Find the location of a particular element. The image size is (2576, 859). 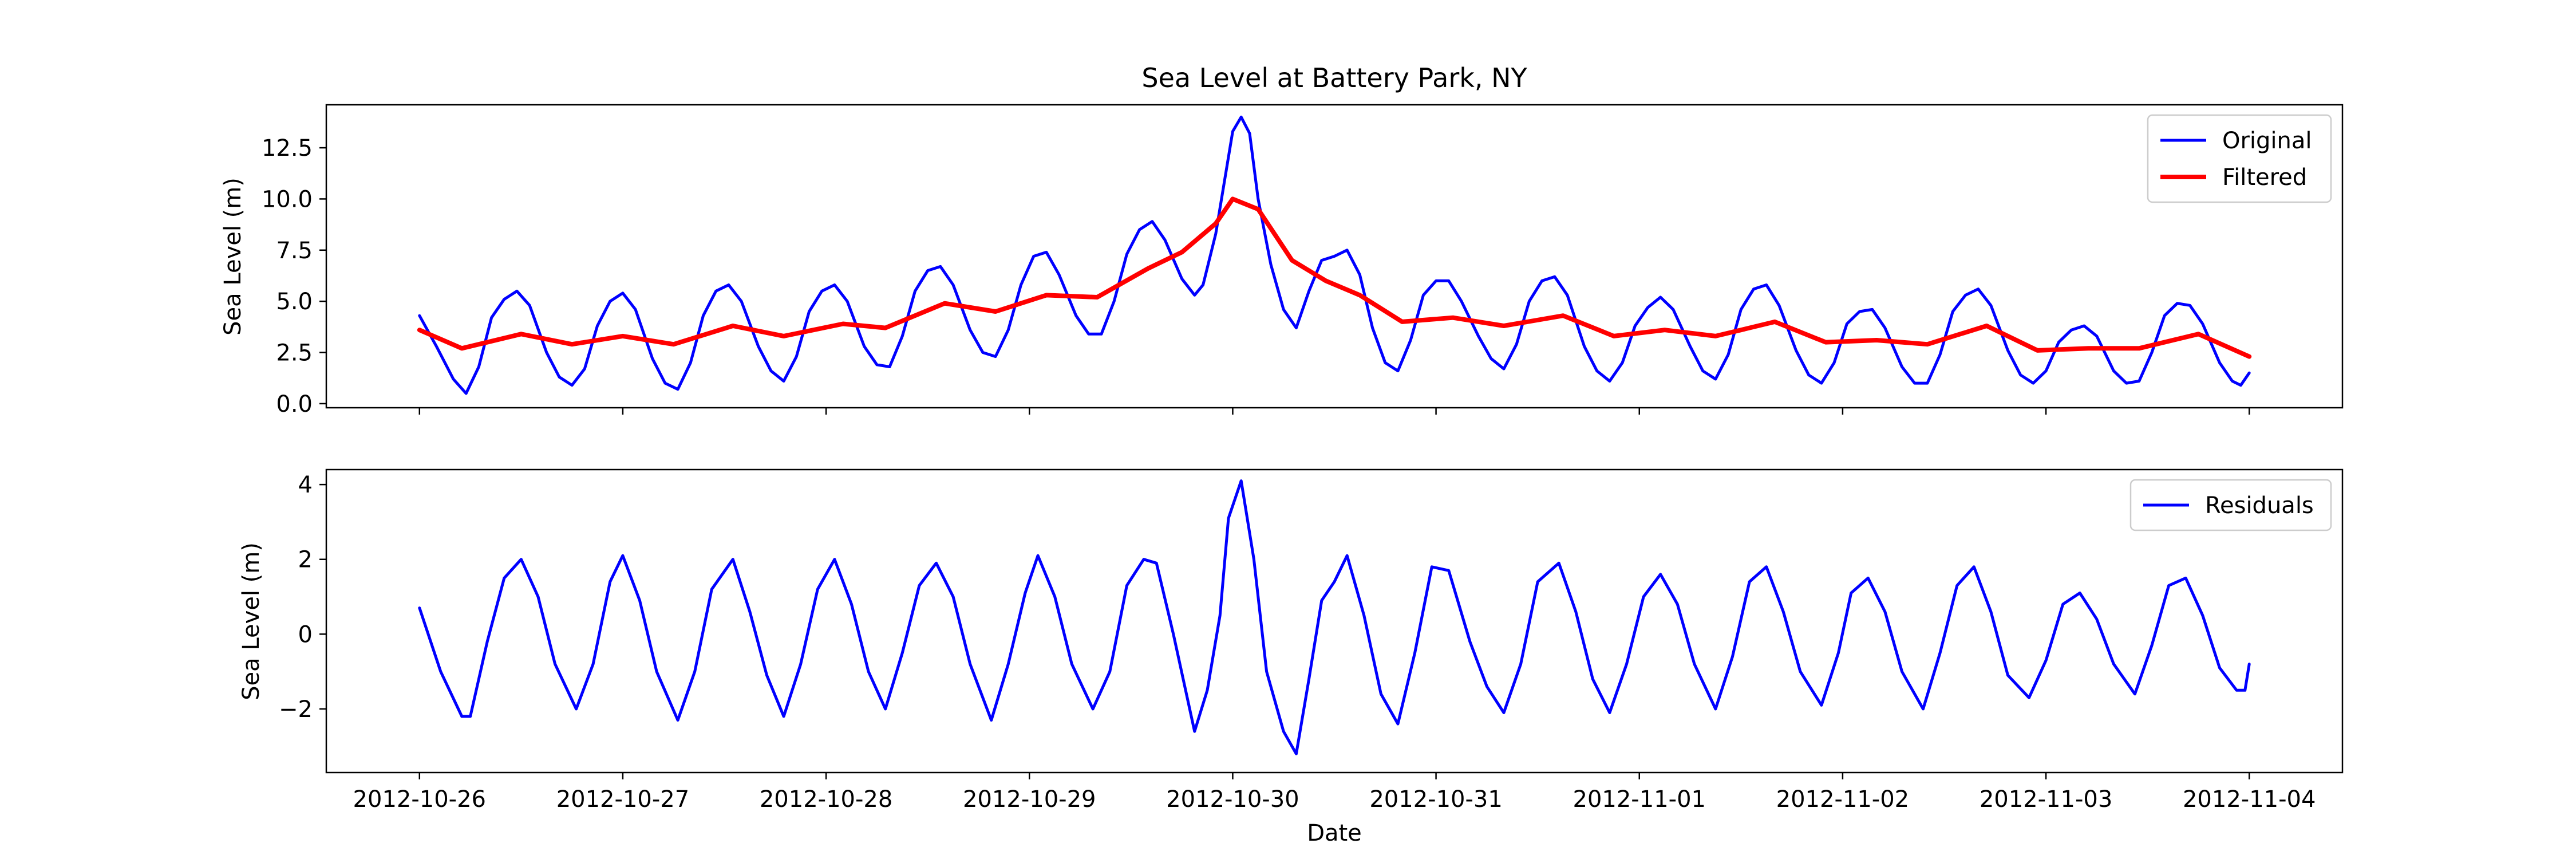

bottom-legend: Residuals is located at coordinates (2230, 505).